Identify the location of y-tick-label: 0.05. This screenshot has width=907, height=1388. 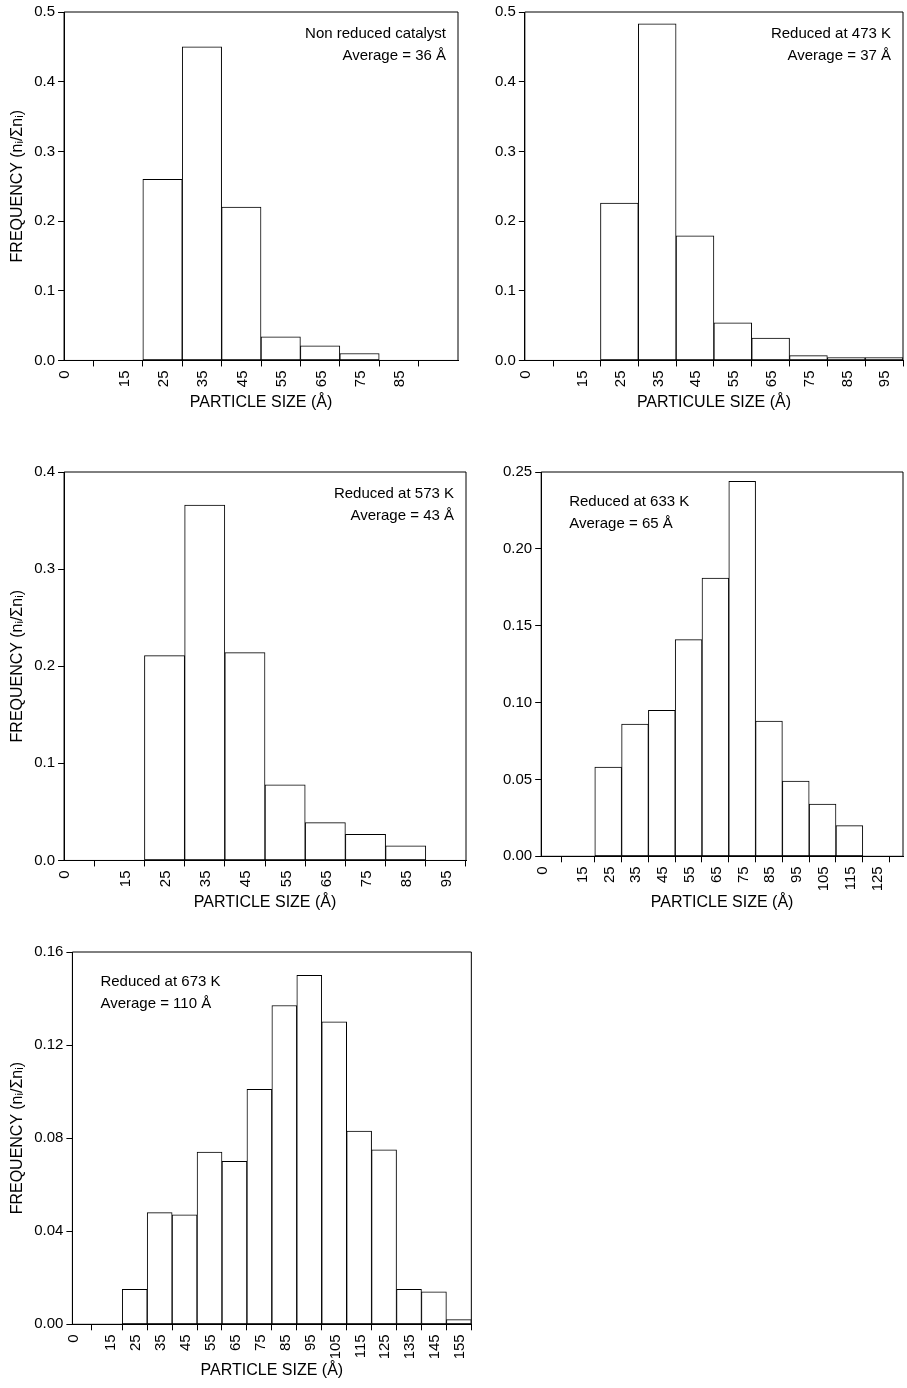
(517, 778).